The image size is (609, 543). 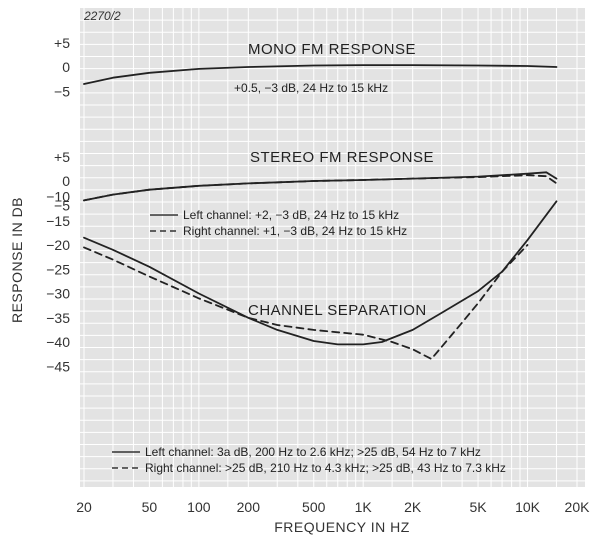 What do you see at coordinates (528, 507) in the screenshot?
I see `x-tick-label: 10K` at bounding box center [528, 507].